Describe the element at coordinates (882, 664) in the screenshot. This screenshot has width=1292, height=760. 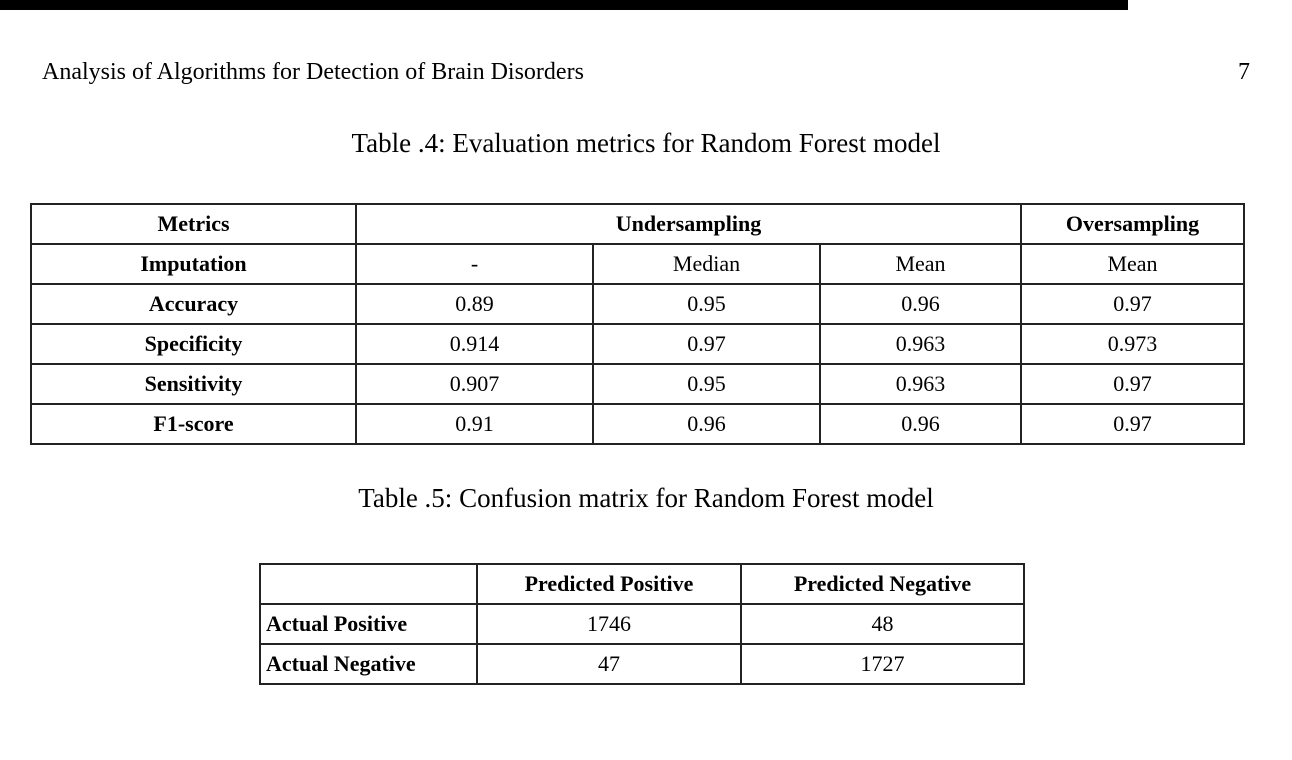
I see `cell: 1727` at that location.